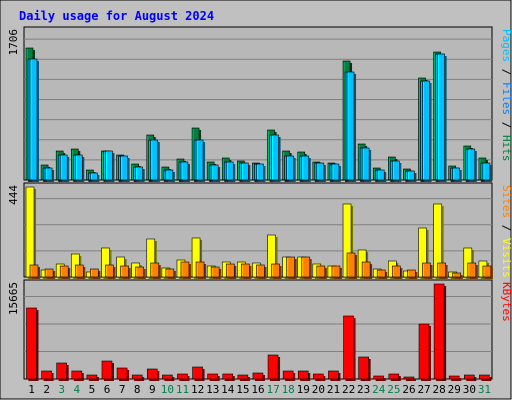 Image resolution: width=512 pixels, height=404 pixels. What do you see at coordinates (13, 42) in the screenshot?
I see `axis-max-label: 1706` at bounding box center [13, 42].